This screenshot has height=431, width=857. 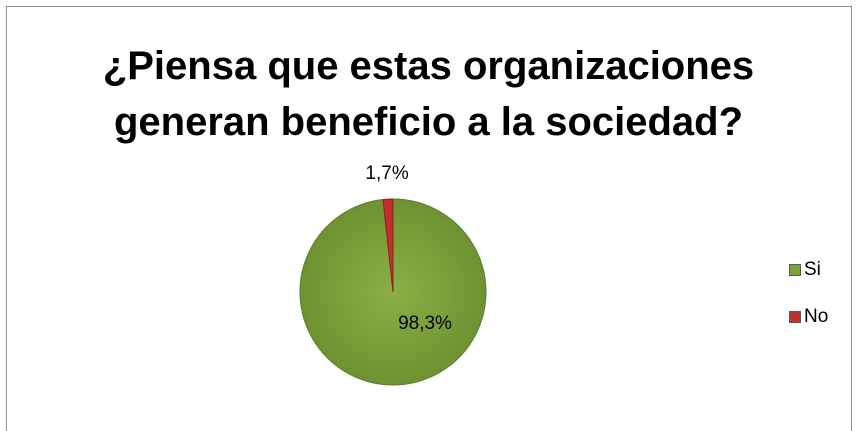 I want to click on chart-title-line-1: ¿Piensa que estas organizaciones, so click(x=428, y=66).